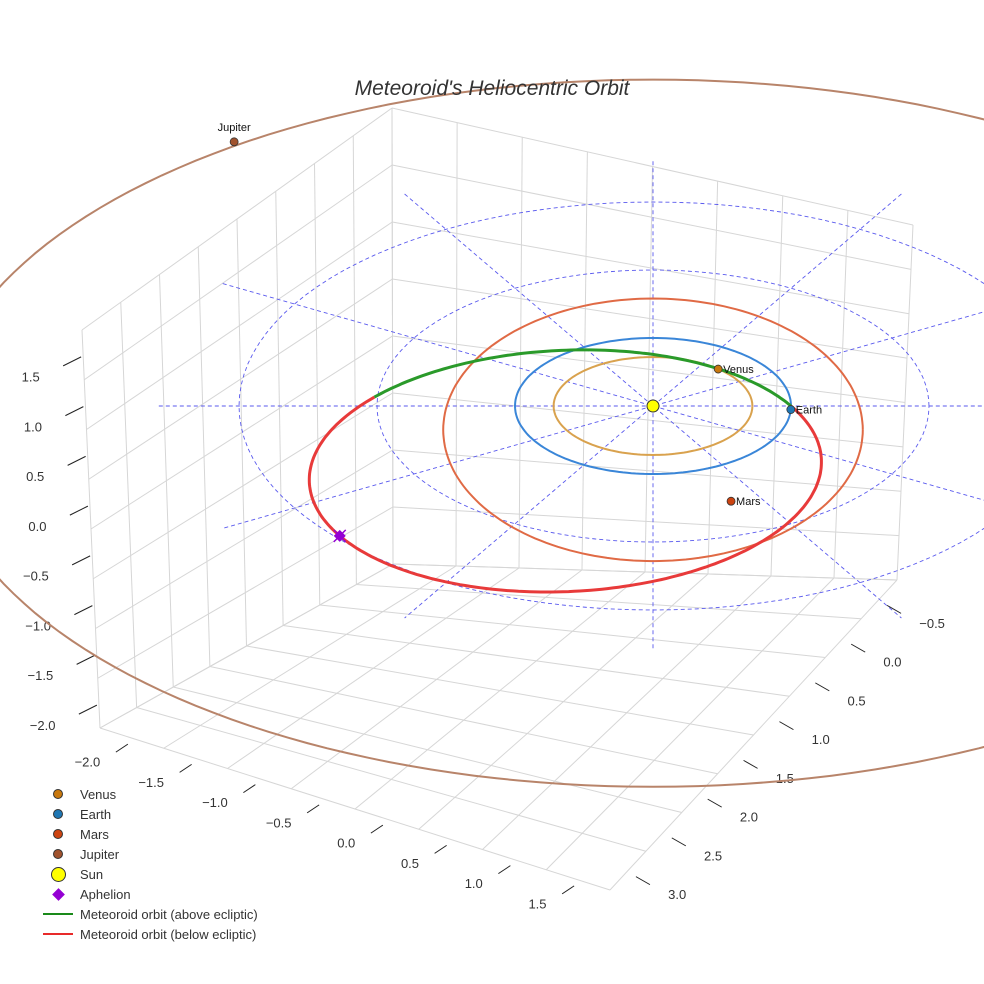 The height and width of the screenshot is (984, 984). Describe the element at coordinates (147, 894) in the screenshot. I see `legend-item: Aphelion` at that location.